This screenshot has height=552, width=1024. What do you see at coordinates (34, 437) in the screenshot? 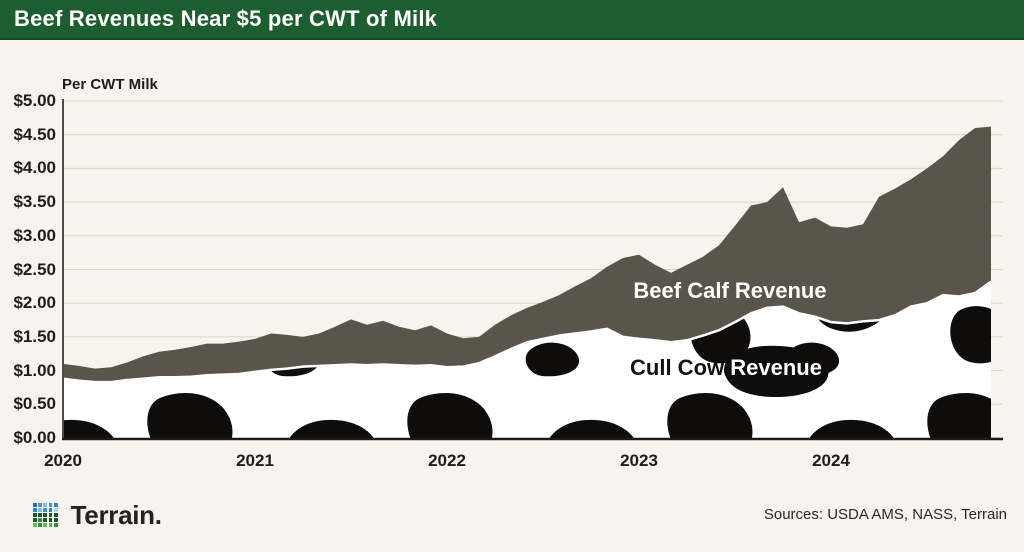
I see `y-tick-label: $0.00` at bounding box center [34, 437].